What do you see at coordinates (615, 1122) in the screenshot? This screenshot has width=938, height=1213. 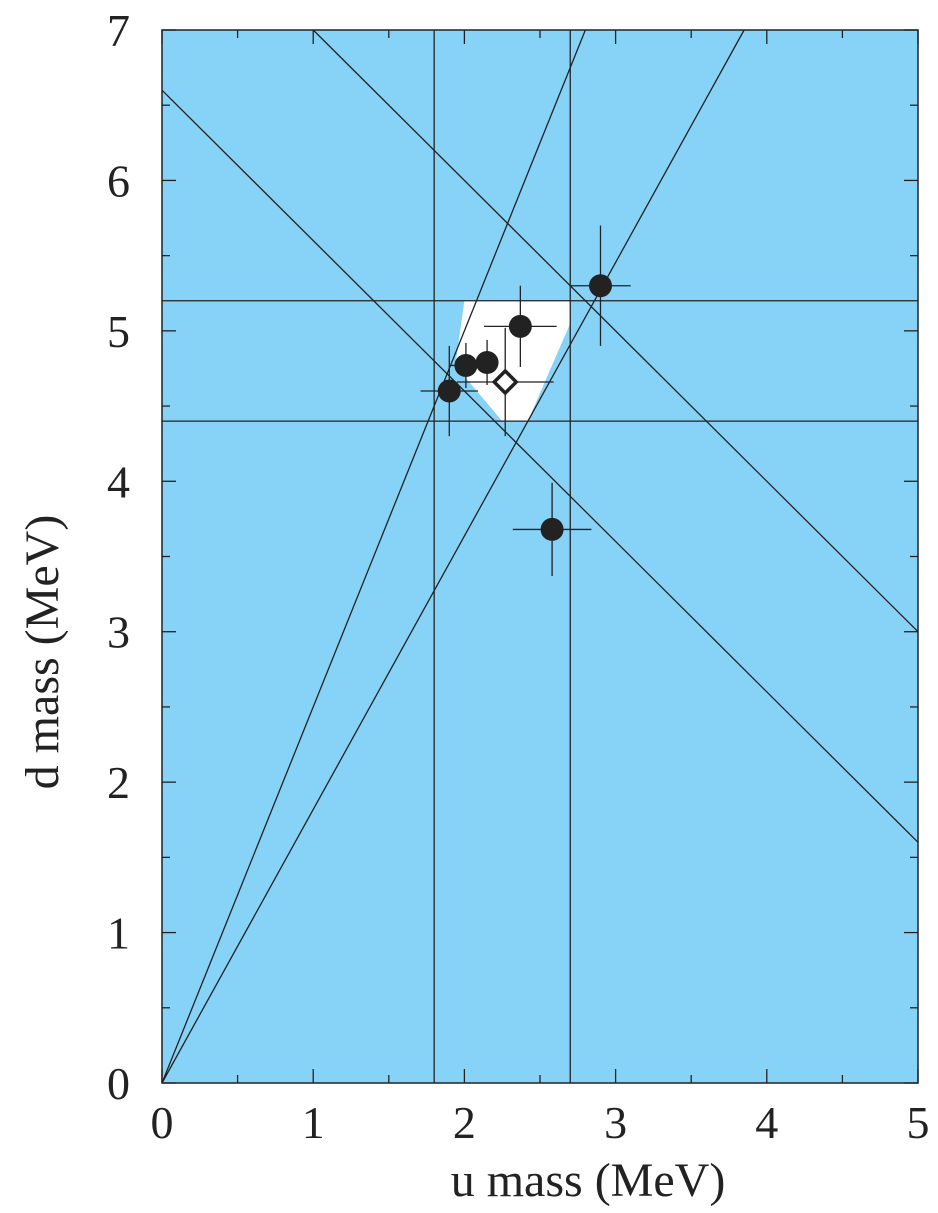 I see `x-tick-label: 3` at bounding box center [615, 1122].